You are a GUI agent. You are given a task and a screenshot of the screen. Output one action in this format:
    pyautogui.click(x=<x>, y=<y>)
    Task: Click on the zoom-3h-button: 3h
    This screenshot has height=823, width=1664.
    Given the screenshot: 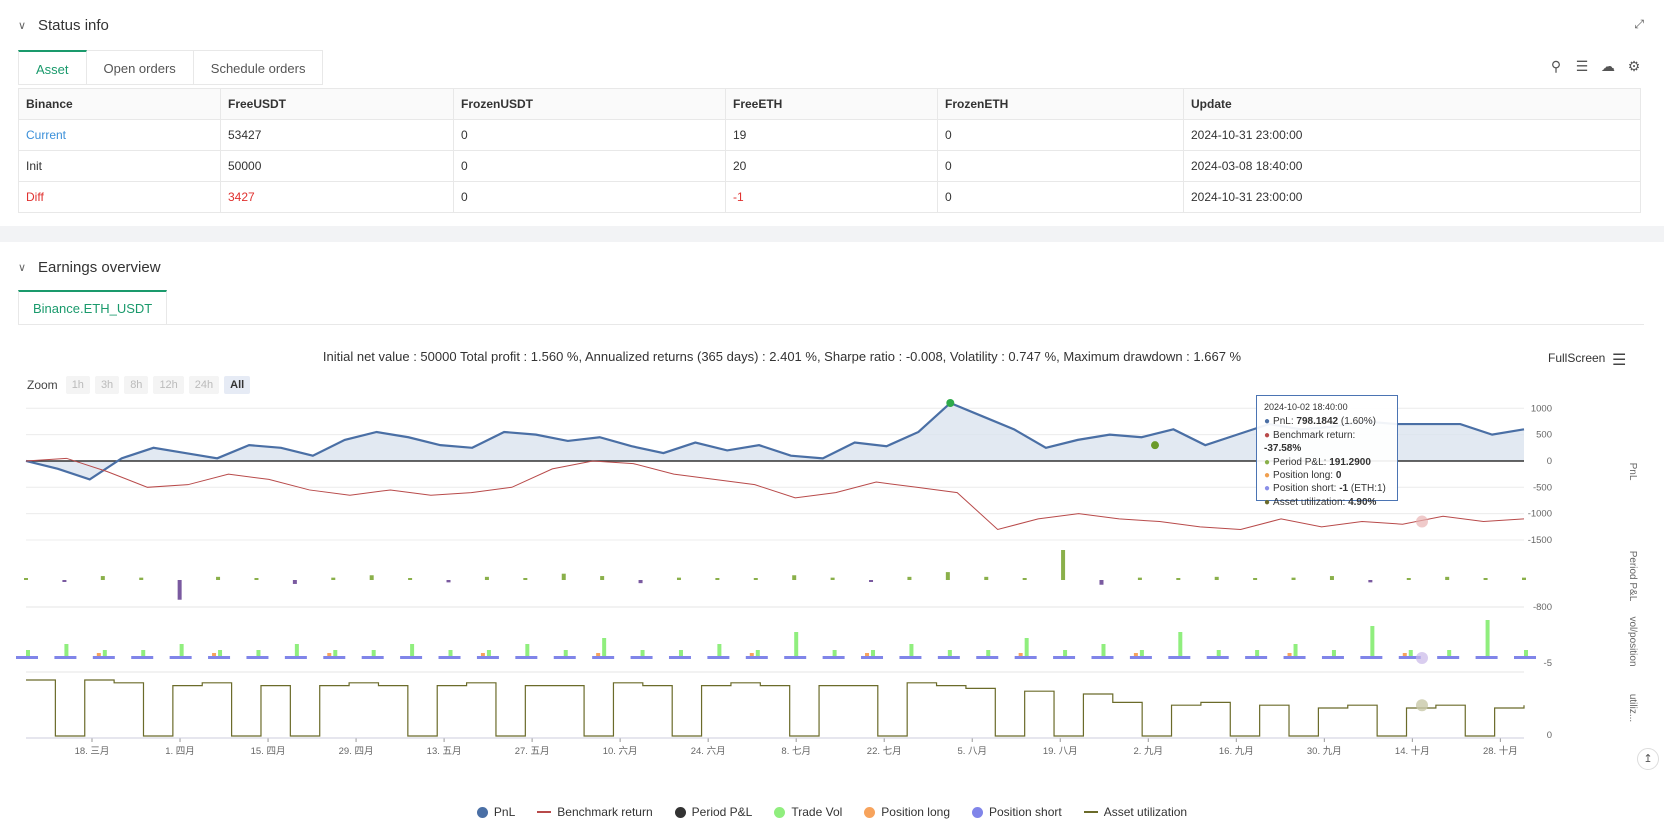 What is the action you would take?
    pyautogui.click(x=107, y=385)
    